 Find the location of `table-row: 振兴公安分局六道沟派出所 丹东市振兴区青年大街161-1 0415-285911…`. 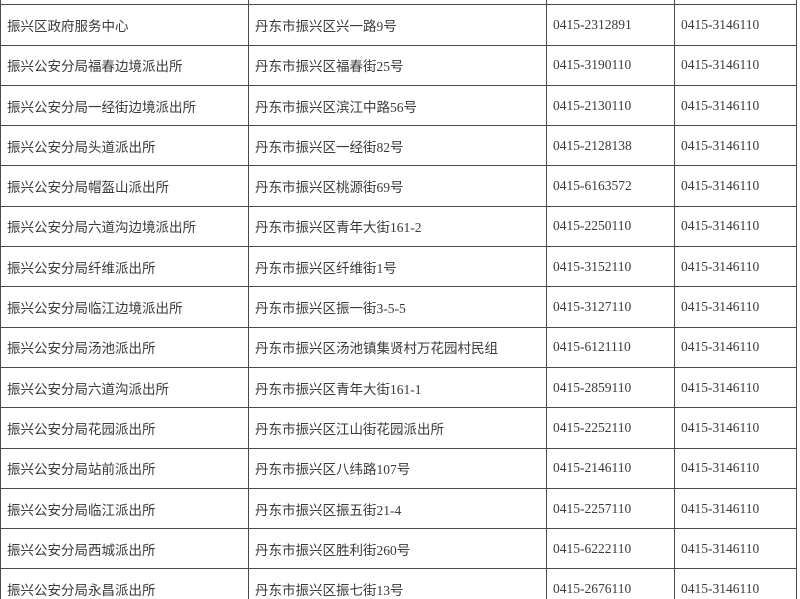

table-row: 振兴公安分局六道沟派出所 丹东市振兴区青年大街161-1 0415-285911… is located at coordinates (398, 387).